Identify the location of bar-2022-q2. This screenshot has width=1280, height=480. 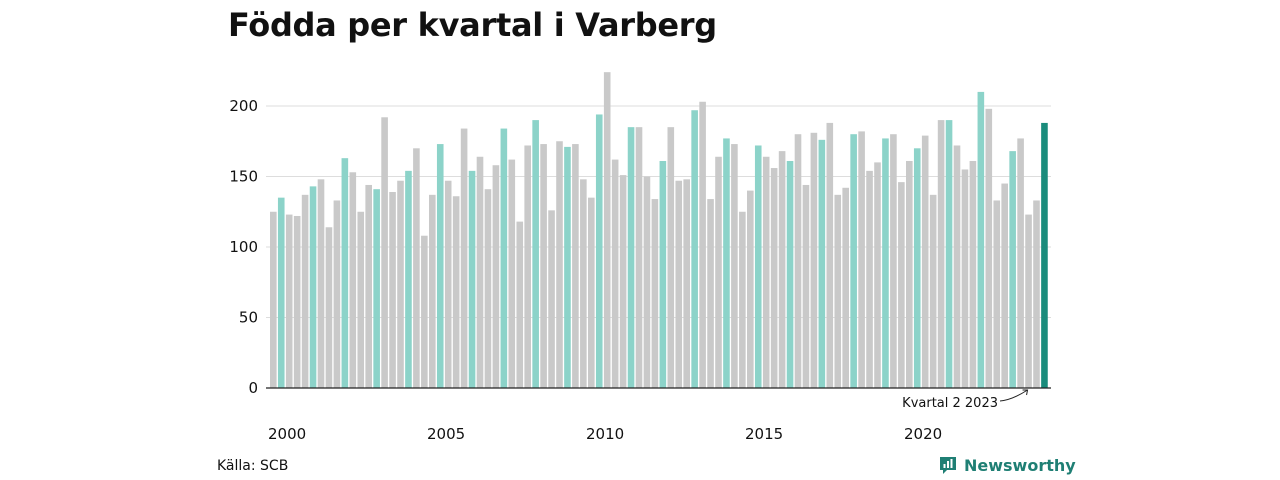
(981, 240).